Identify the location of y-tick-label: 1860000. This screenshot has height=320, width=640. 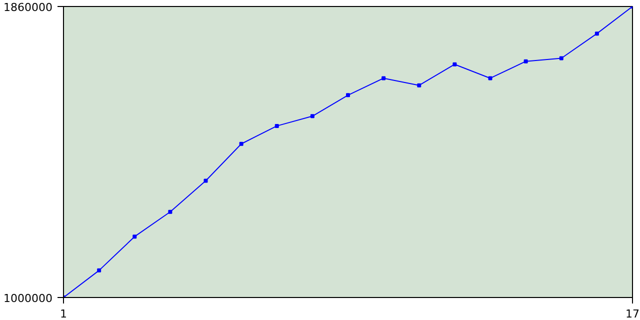
(28, 7).